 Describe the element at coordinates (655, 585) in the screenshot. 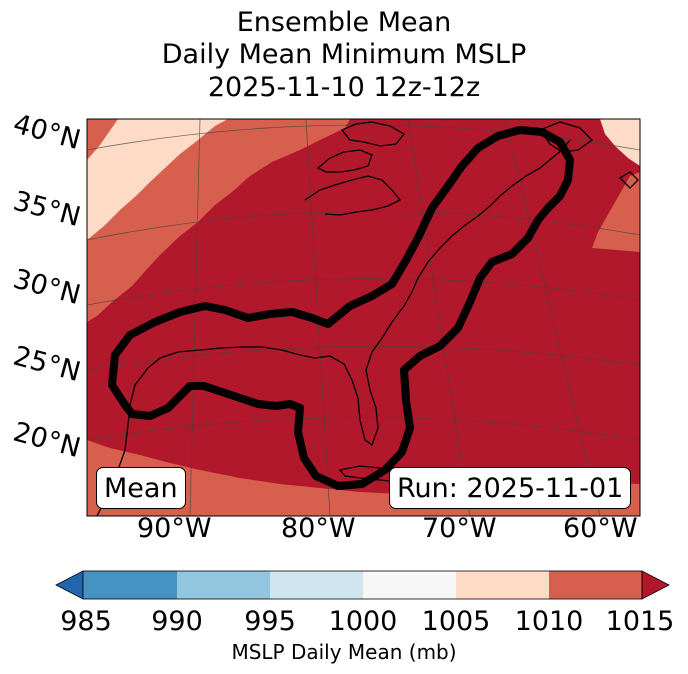

I see `colorbar-extend-high` at that location.